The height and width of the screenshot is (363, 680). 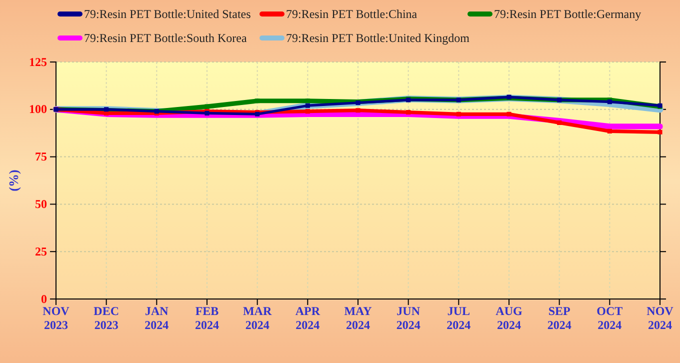 What do you see at coordinates (13, 181) in the screenshot?
I see `y-axis-title: (%)` at bounding box center [13, 181].